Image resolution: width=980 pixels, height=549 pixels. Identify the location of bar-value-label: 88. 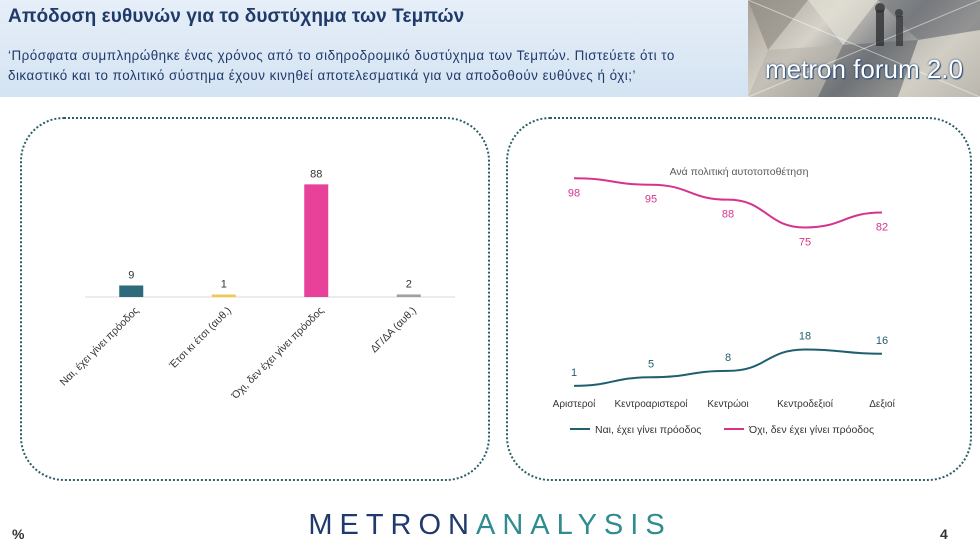
(316, 174).